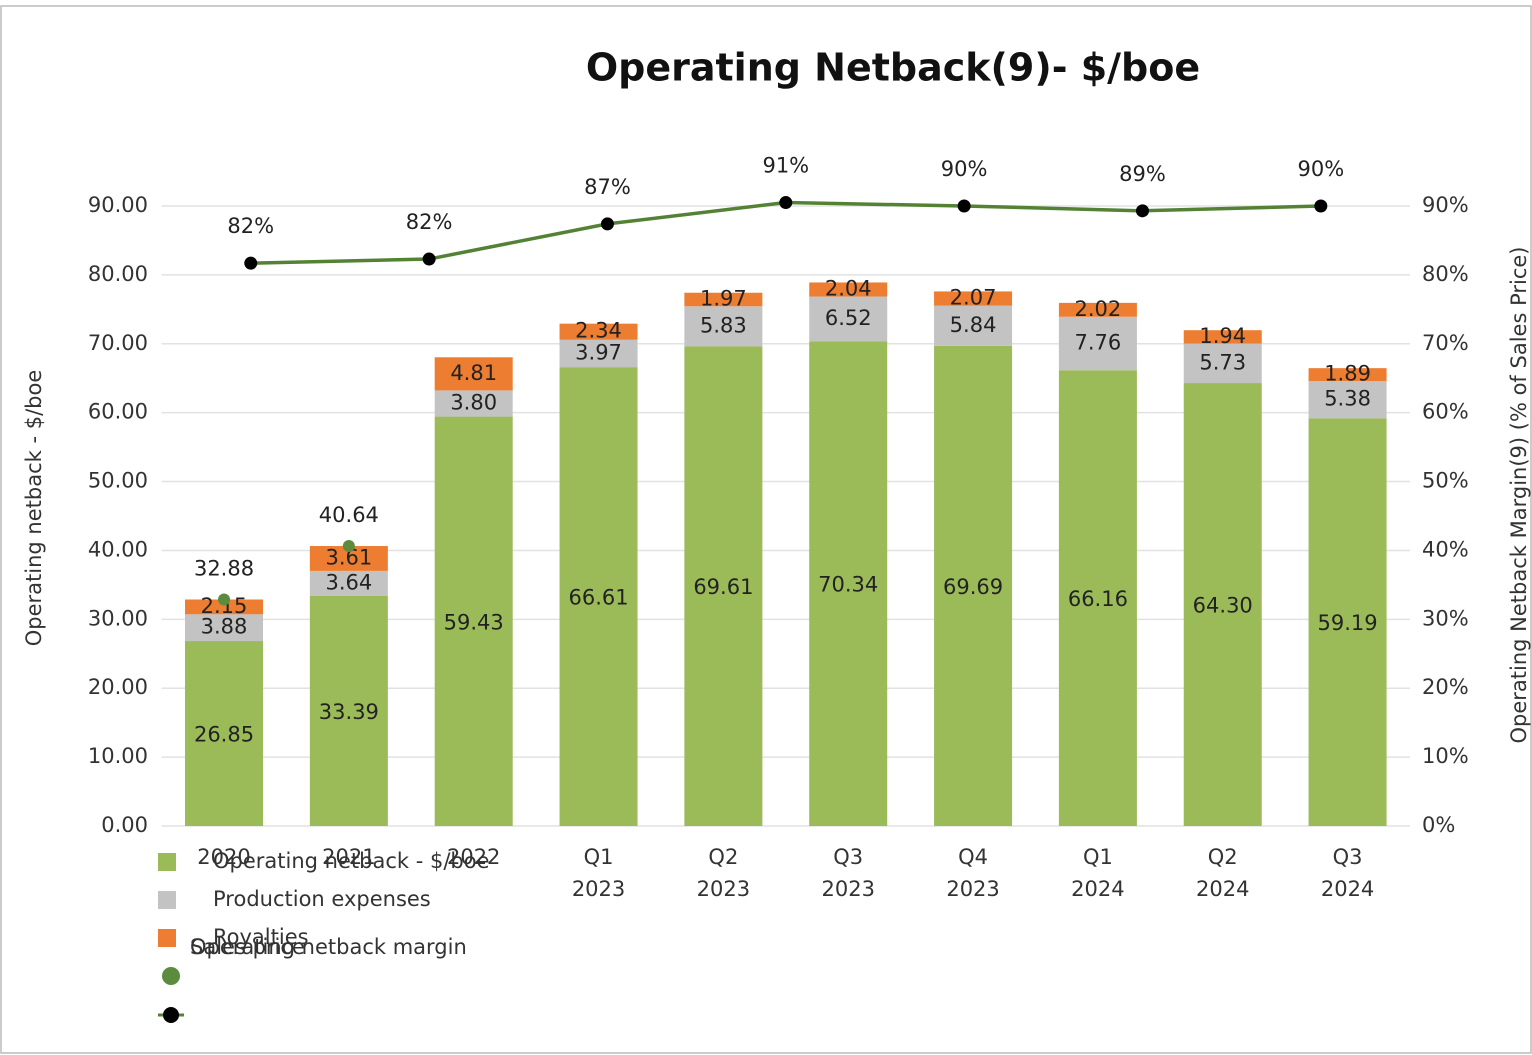  What do you see at coordinates (598, 598) in the screenshot?
I see `data-label: 66.61` at bounding box center [598, 598].